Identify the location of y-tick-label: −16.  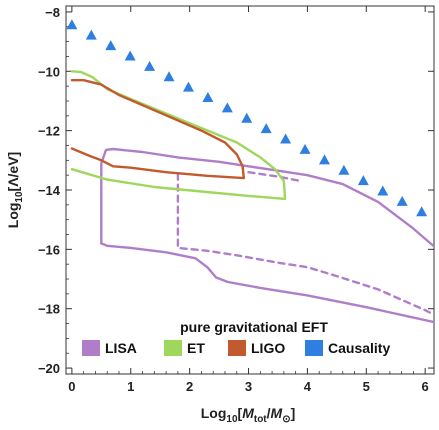
(49, 249).